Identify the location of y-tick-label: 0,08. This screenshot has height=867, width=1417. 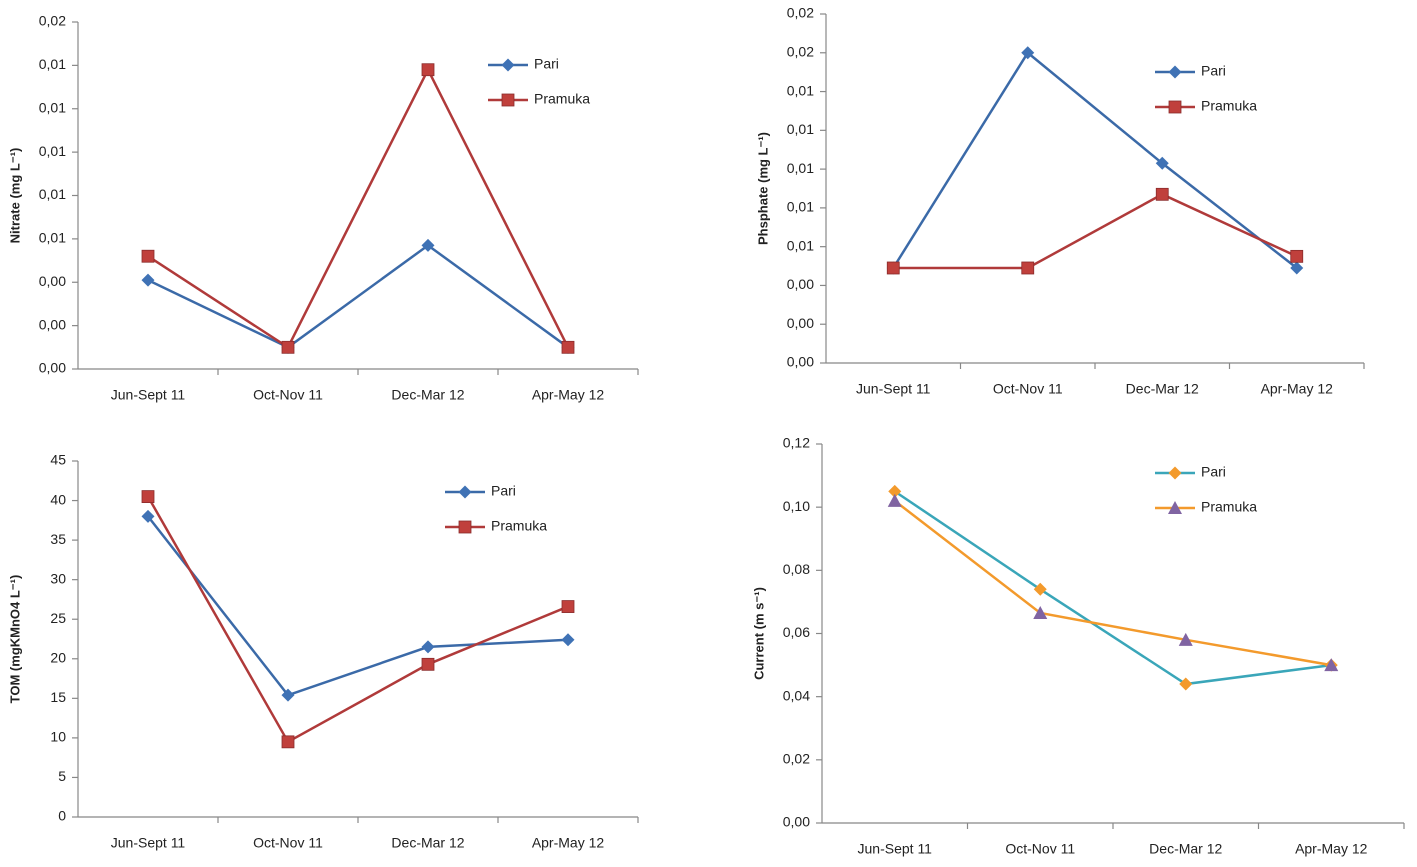
(796, 569).